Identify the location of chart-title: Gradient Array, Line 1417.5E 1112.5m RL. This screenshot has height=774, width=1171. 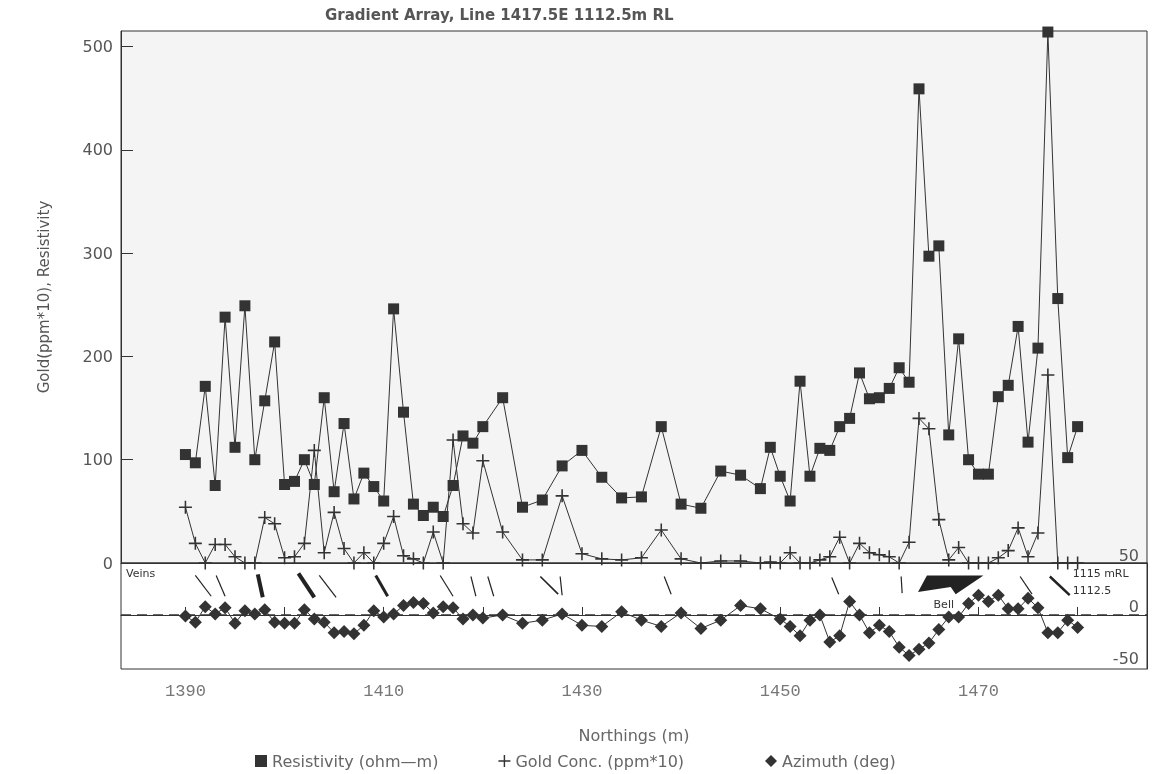
(499, 14).